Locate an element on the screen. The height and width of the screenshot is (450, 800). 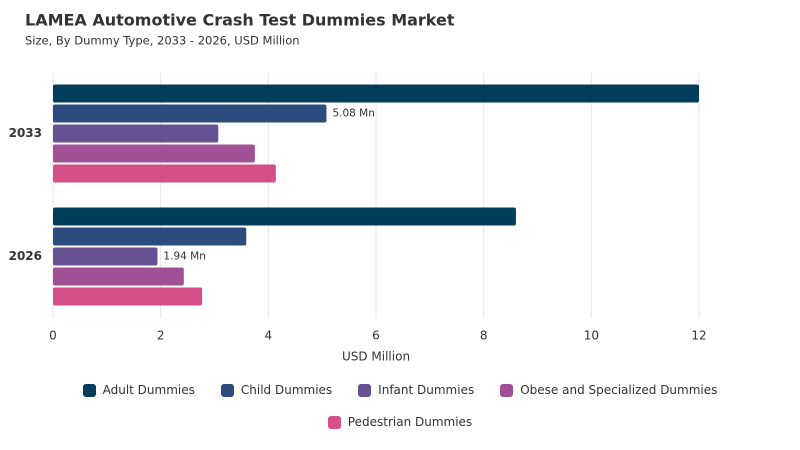
legend-item: Infant Dummies is located at coordinates (416, 390).